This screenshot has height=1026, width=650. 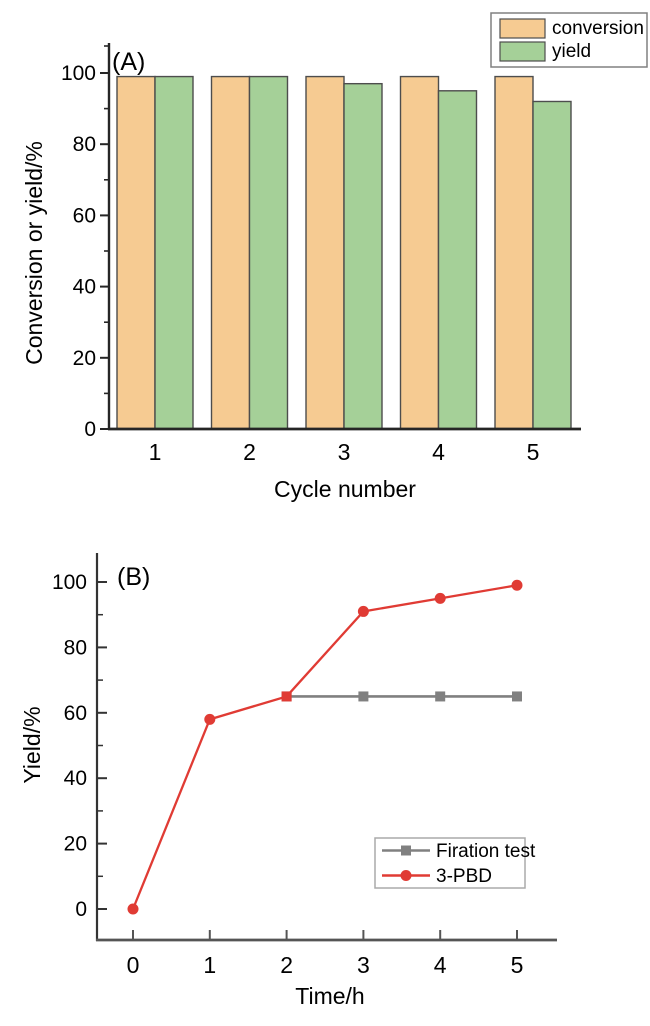 I want to click on legend-label-Firation-test: Firation test, so click(x=486, y=851).